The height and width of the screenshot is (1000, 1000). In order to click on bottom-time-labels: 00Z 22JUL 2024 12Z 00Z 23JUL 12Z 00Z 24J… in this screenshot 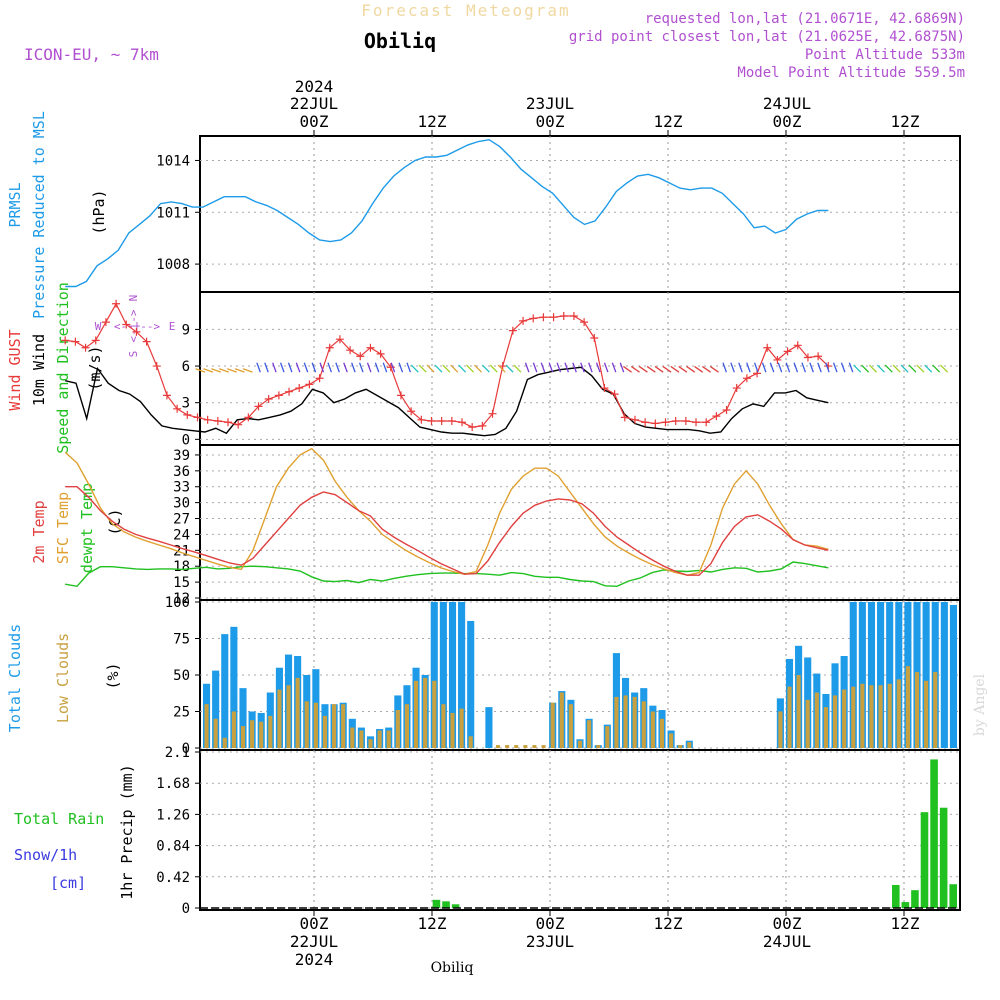, I will do `click(605, 941)`.